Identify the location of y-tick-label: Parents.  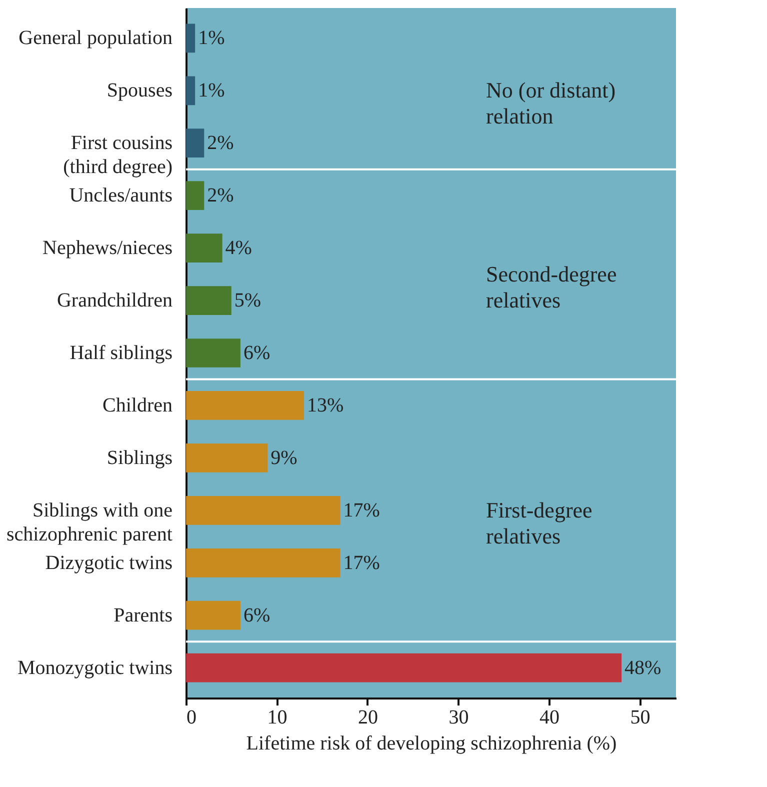
(143, 615).